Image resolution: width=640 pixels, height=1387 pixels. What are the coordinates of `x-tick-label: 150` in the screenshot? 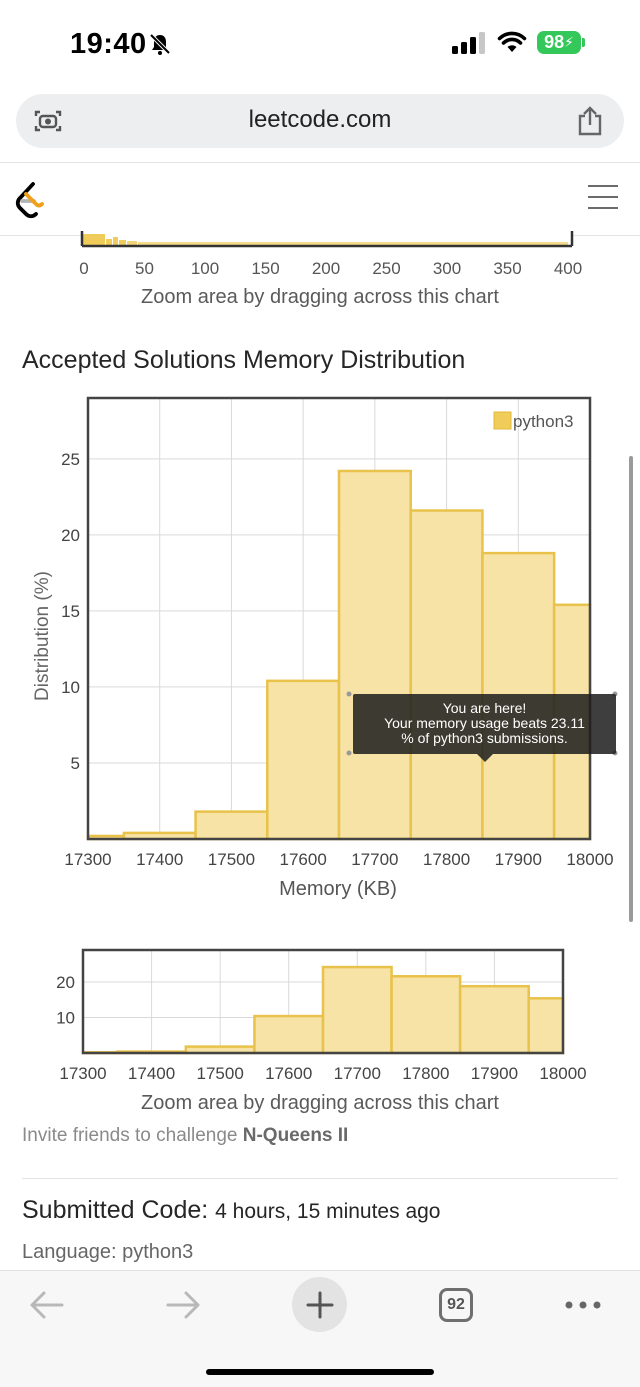 It's located at (265, 268).